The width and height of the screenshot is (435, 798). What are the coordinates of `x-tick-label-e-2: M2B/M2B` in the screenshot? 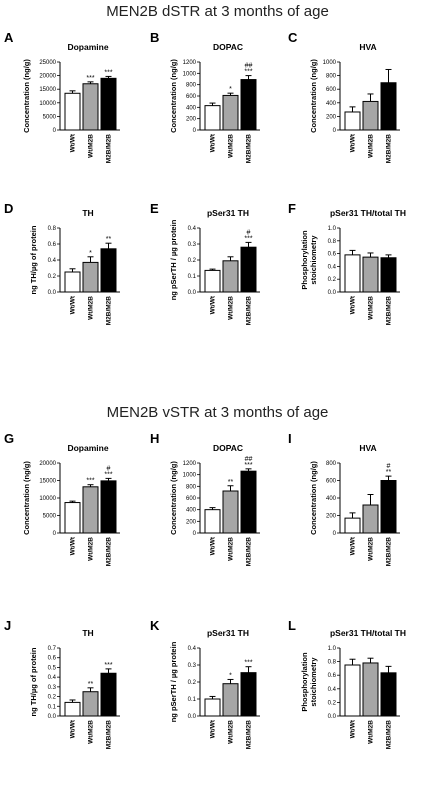 It's located at (249, 311).